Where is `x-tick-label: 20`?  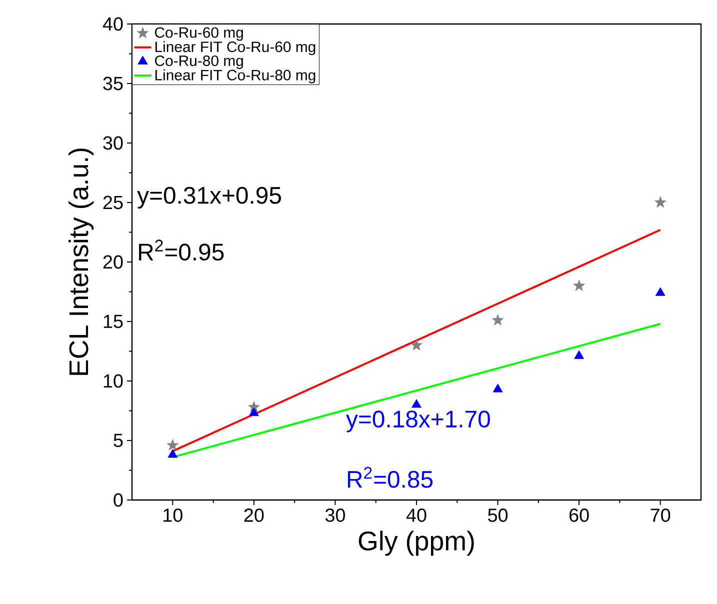
x-tick-label: 20 is located at coordinates (254, 515).